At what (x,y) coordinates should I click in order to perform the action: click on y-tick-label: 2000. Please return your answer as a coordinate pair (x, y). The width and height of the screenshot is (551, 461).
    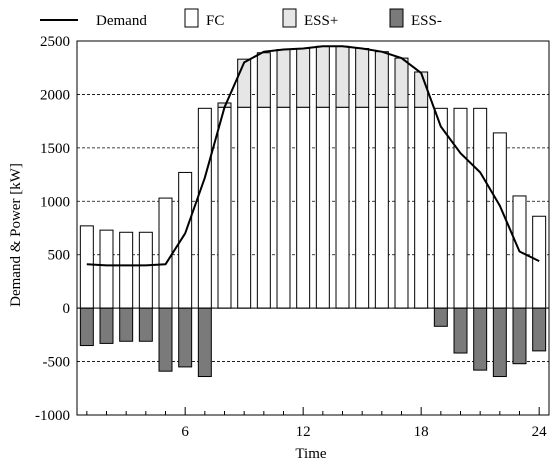
    Looking at the image, I should click on (55, 95).